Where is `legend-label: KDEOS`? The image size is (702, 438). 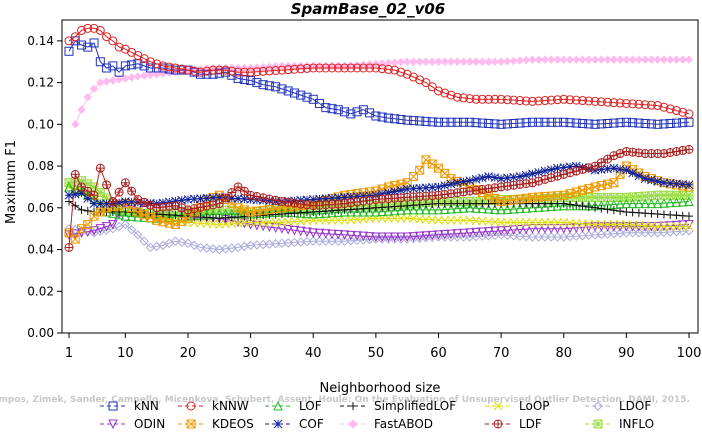 legend-label: KDEOS is located at coordinates (233, 424).